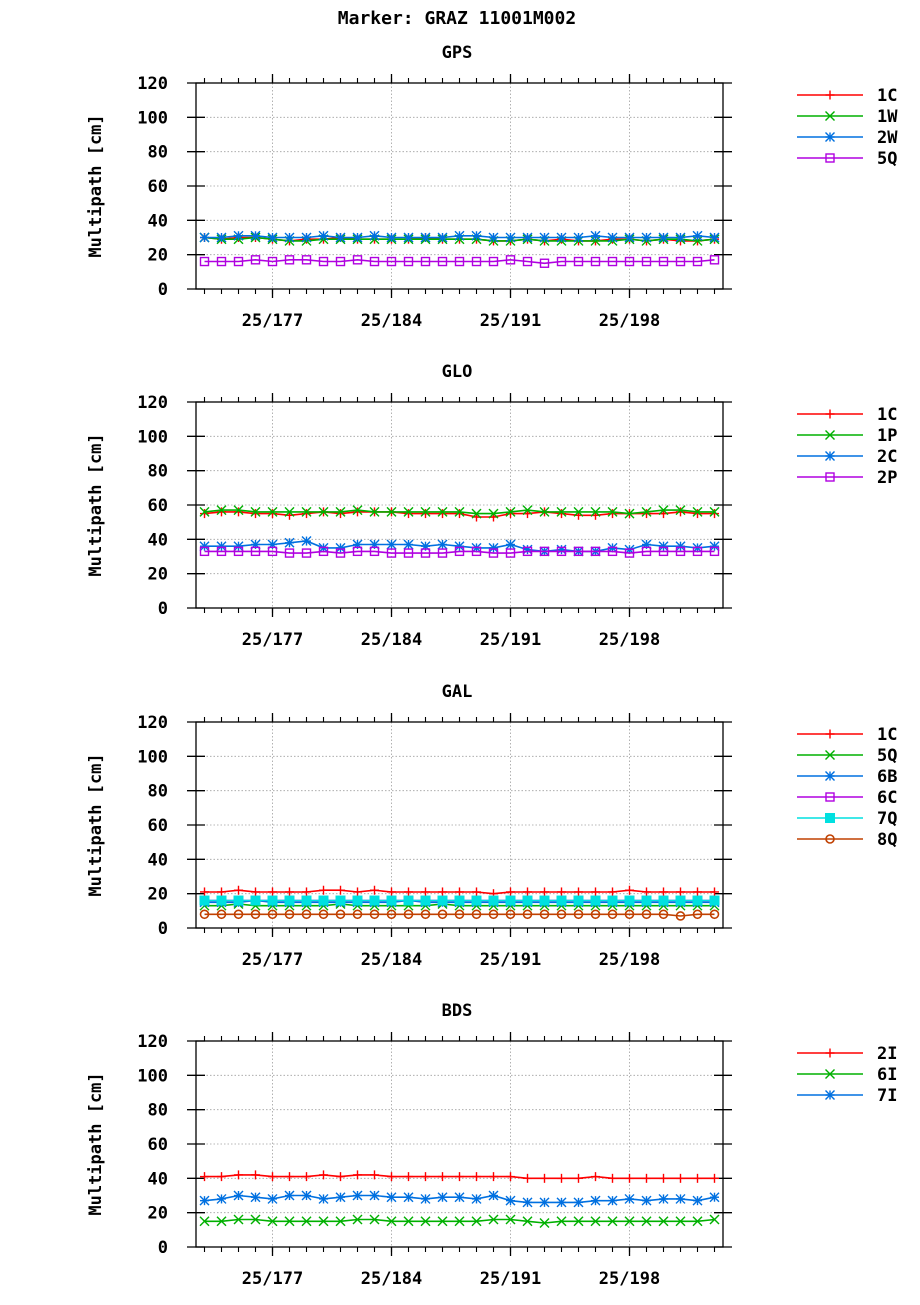  I want to click on x-tick-label: 25/191, so click(510, 321).